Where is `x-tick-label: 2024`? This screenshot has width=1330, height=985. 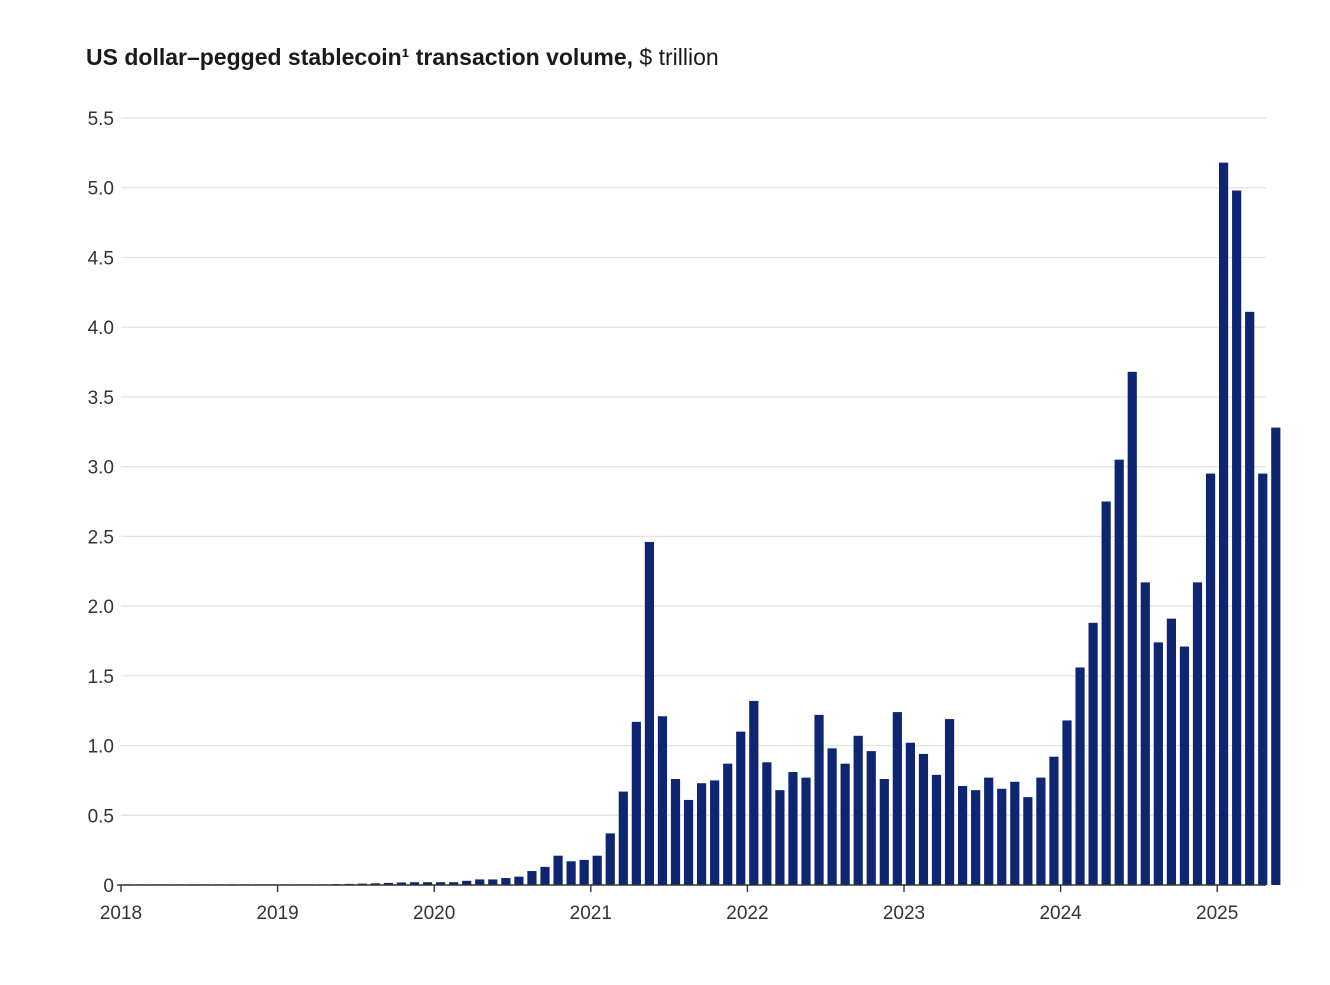 x-tick-label: 2024 is located at coordinates (1060, 913).